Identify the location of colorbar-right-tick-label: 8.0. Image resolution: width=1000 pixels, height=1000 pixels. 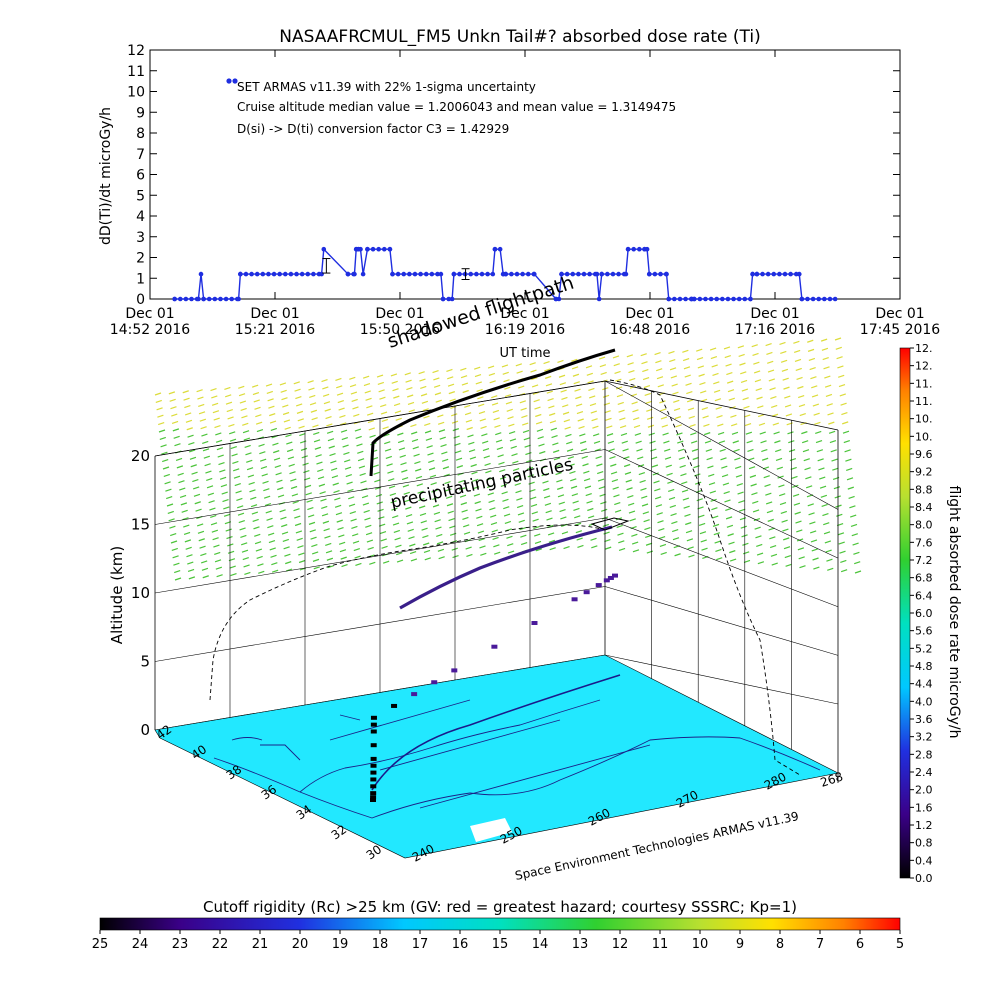
(924, 525).